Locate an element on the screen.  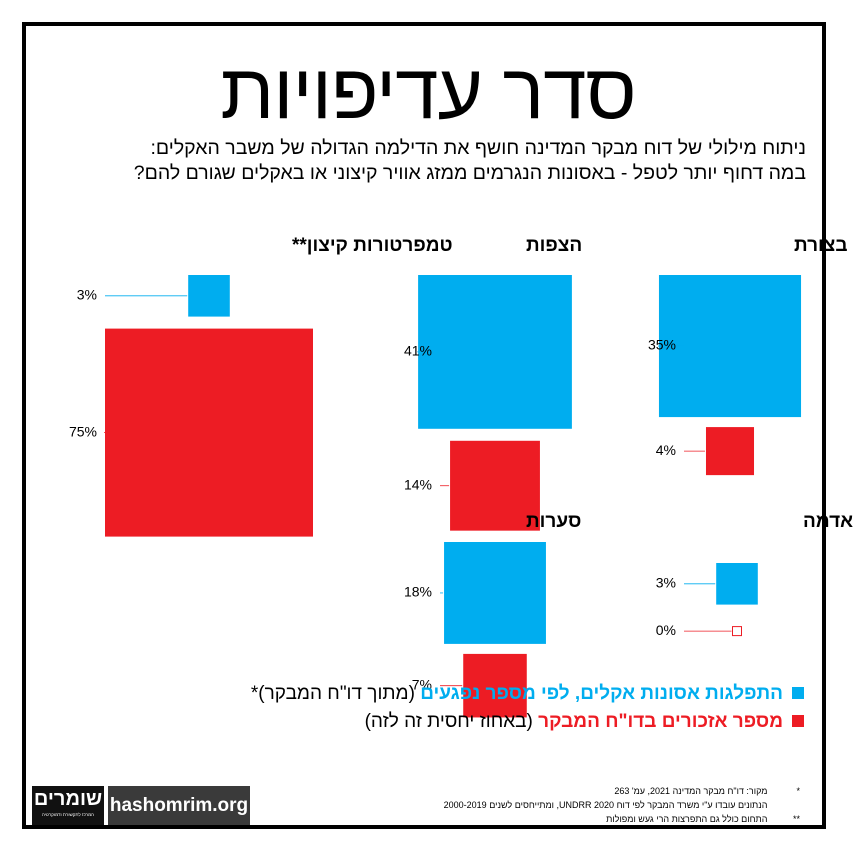
shomrim-logo: שומרים המרכז לתקשורת ודמוקרטיה is located at coordinates (68, 805).